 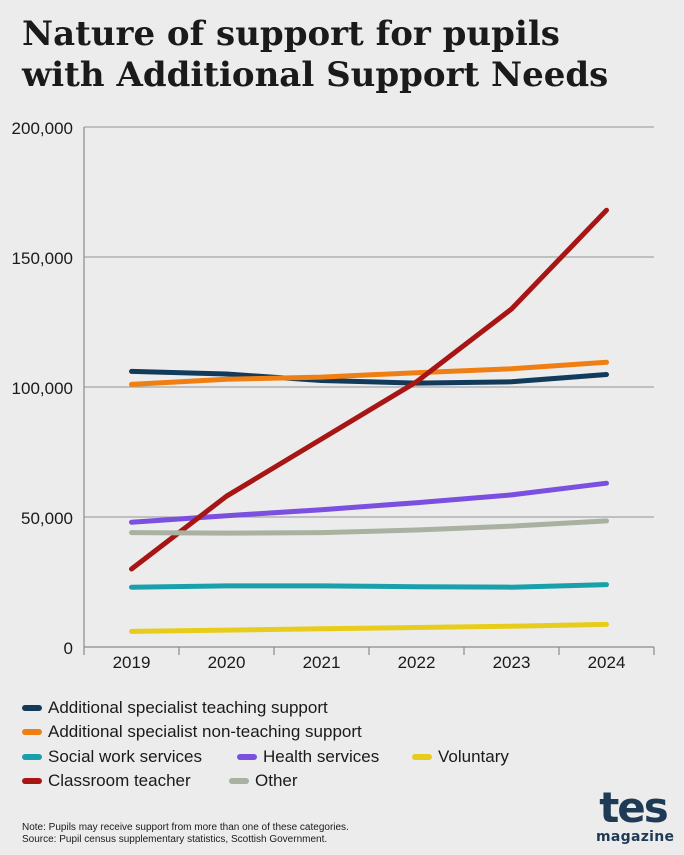 I want to click on legend-label: Other, so click(x=276, y=780).